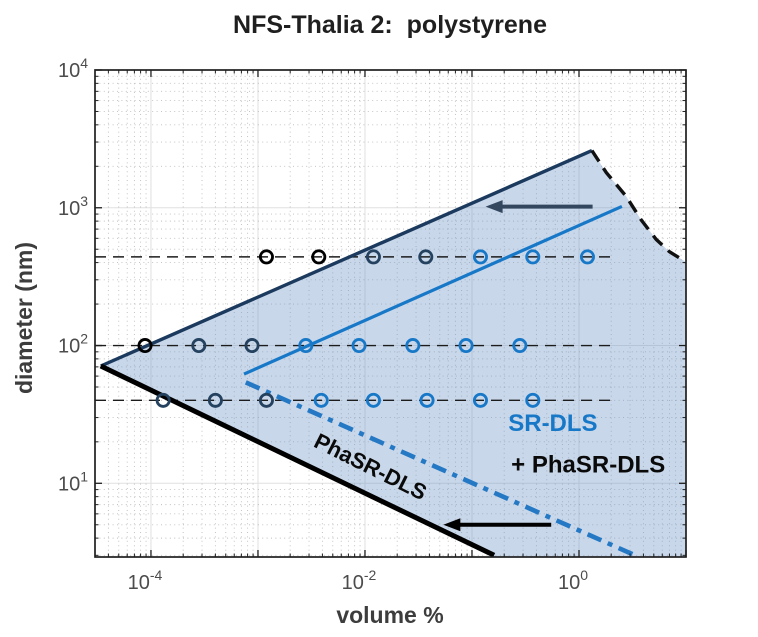  Describe the element at coordinates (518, 366) in the screenshot. I see `direction-arrows` at that location.